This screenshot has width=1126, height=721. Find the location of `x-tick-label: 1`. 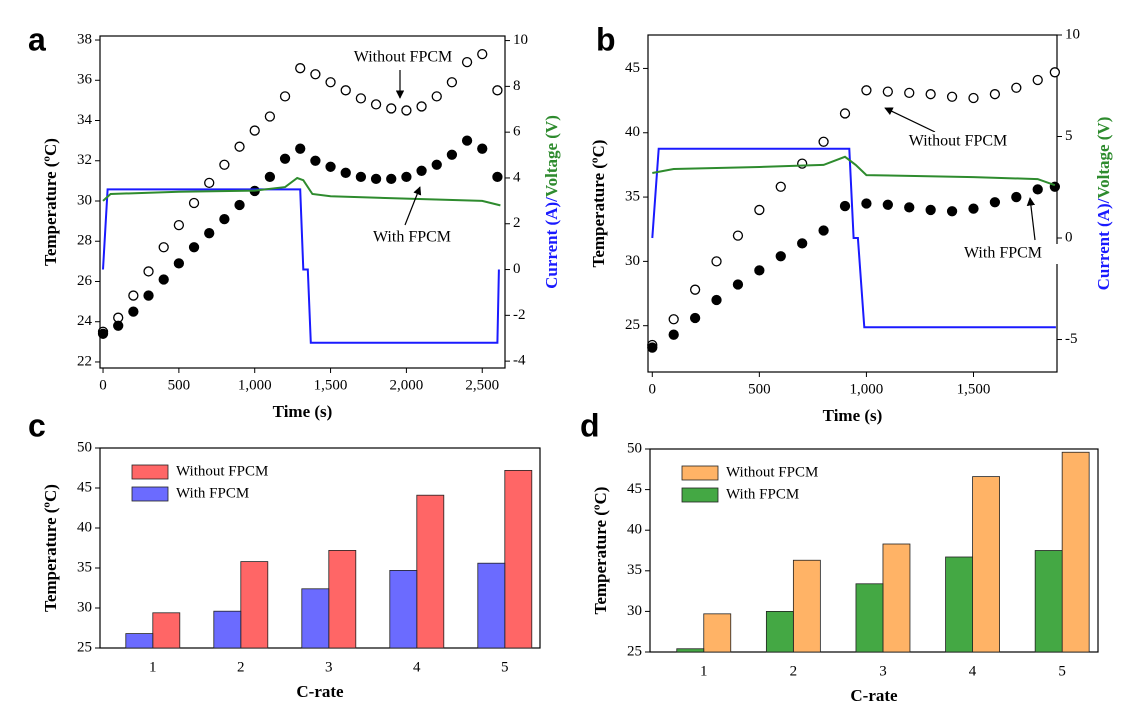

x-tick-label: 1 is located at coordinates (153, 667).